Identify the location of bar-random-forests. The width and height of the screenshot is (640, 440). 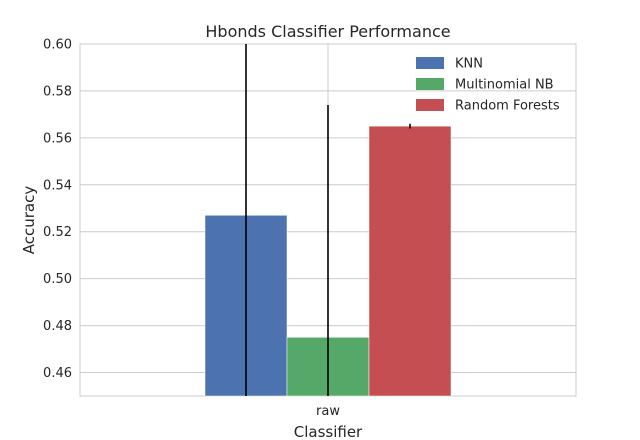
(410, 261).